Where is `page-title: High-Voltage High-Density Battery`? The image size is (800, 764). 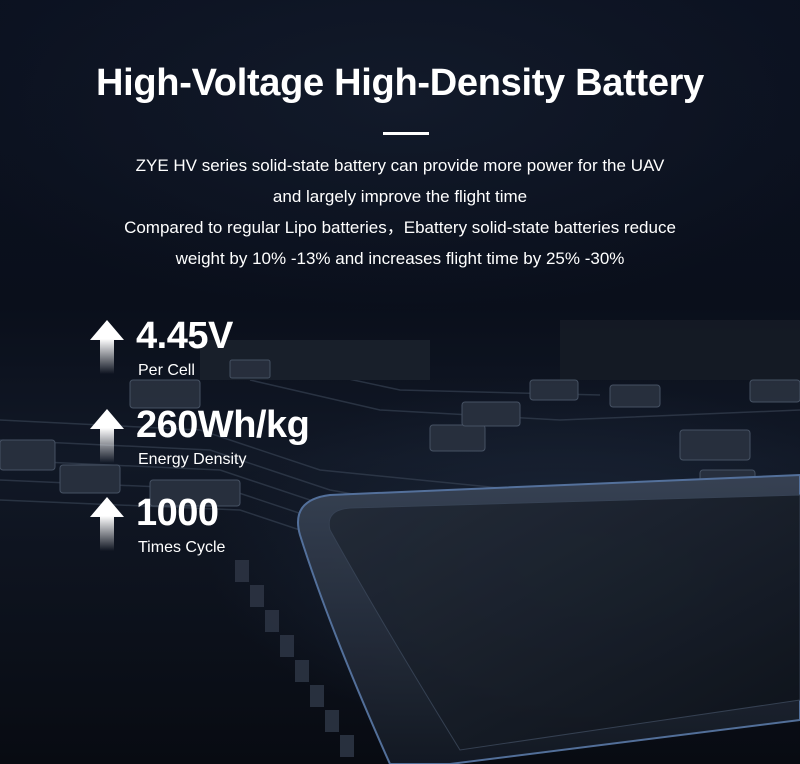
page-title: High-Voltage High-Density Battery is located at coordinates (399, 83).